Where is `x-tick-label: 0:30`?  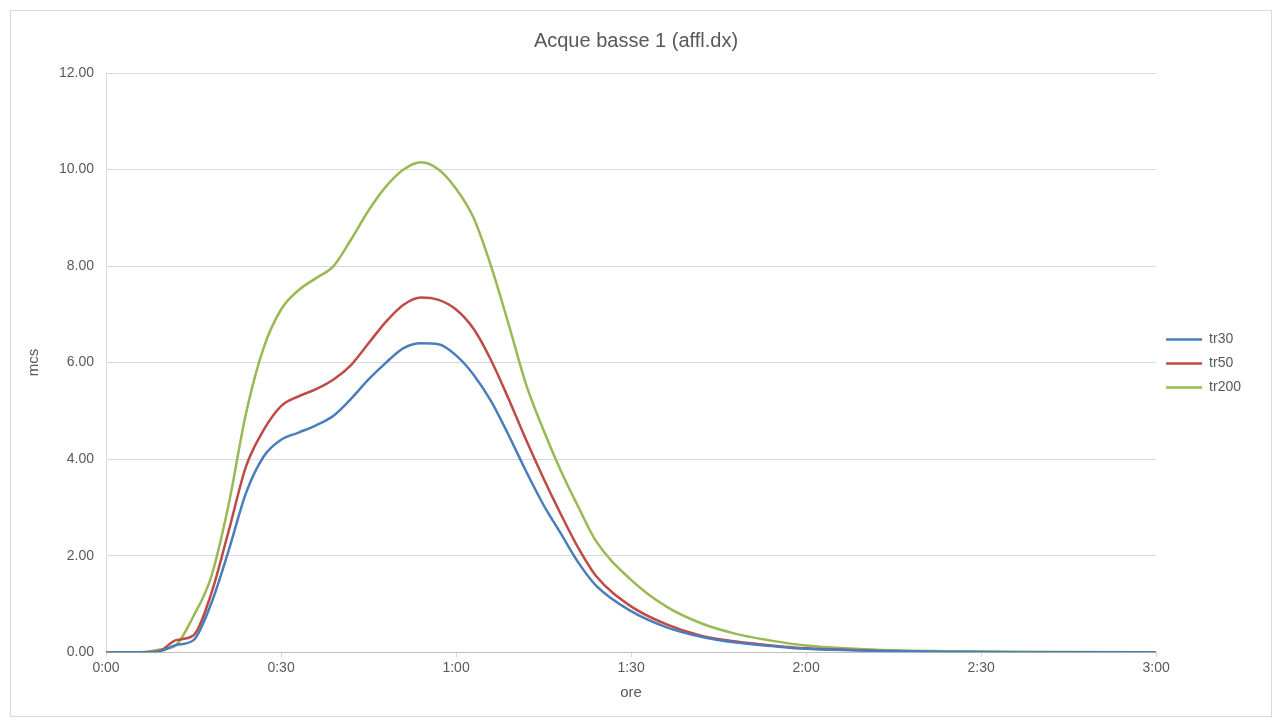 x-tick-label: 0:30 is located at coordinates (281, 667).